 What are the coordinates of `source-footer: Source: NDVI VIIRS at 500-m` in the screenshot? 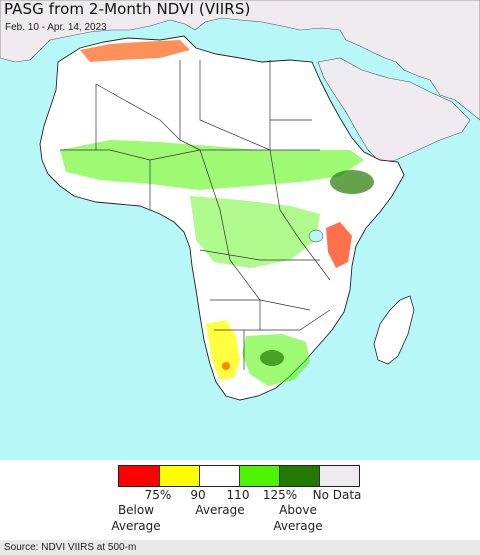 It's located at (240, 547).